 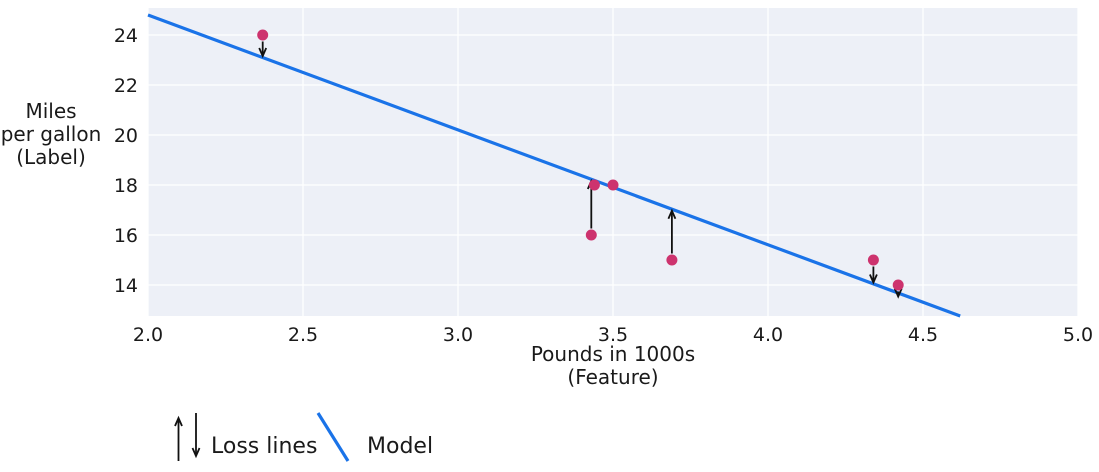 I want to click on x-tick-label: 4.0, so click(x=768, y=335).